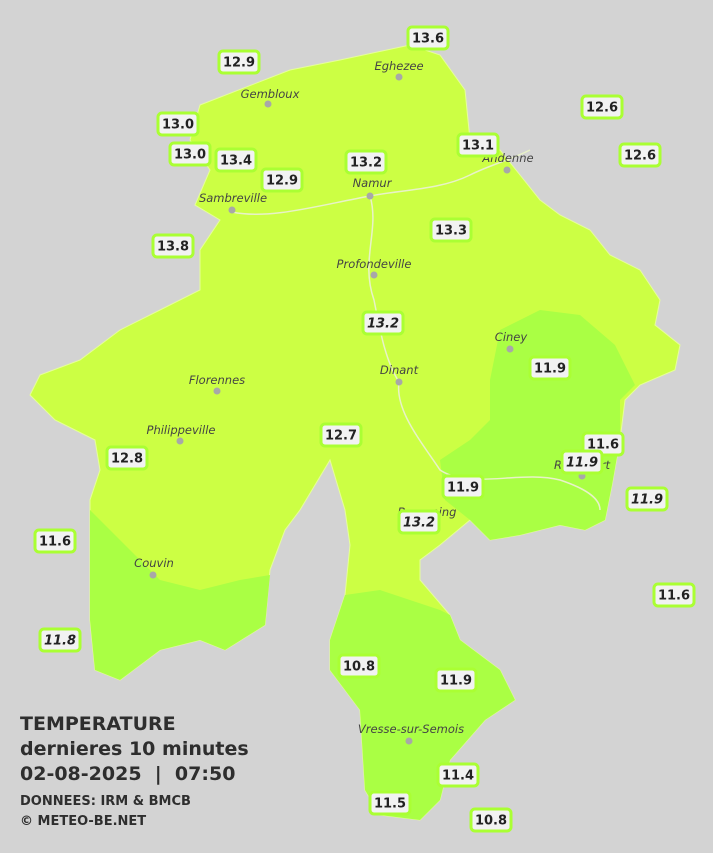  I want to click on station-value: 12.8, so click(127, 459).